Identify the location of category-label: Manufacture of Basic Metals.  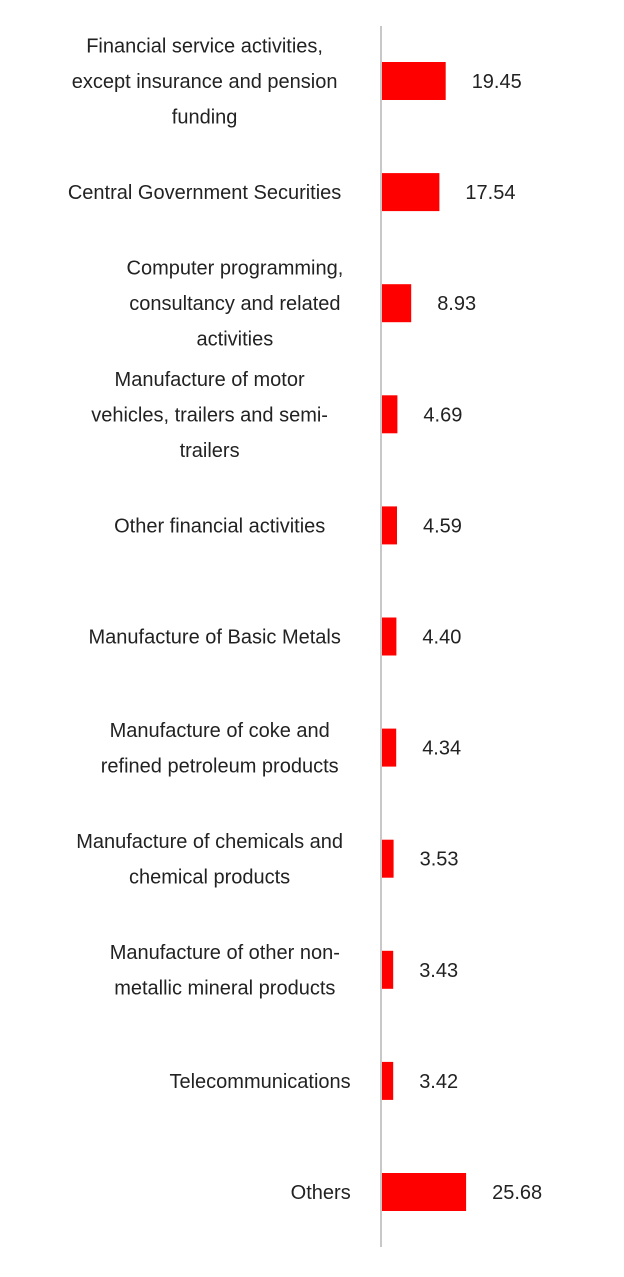
(215, 638).